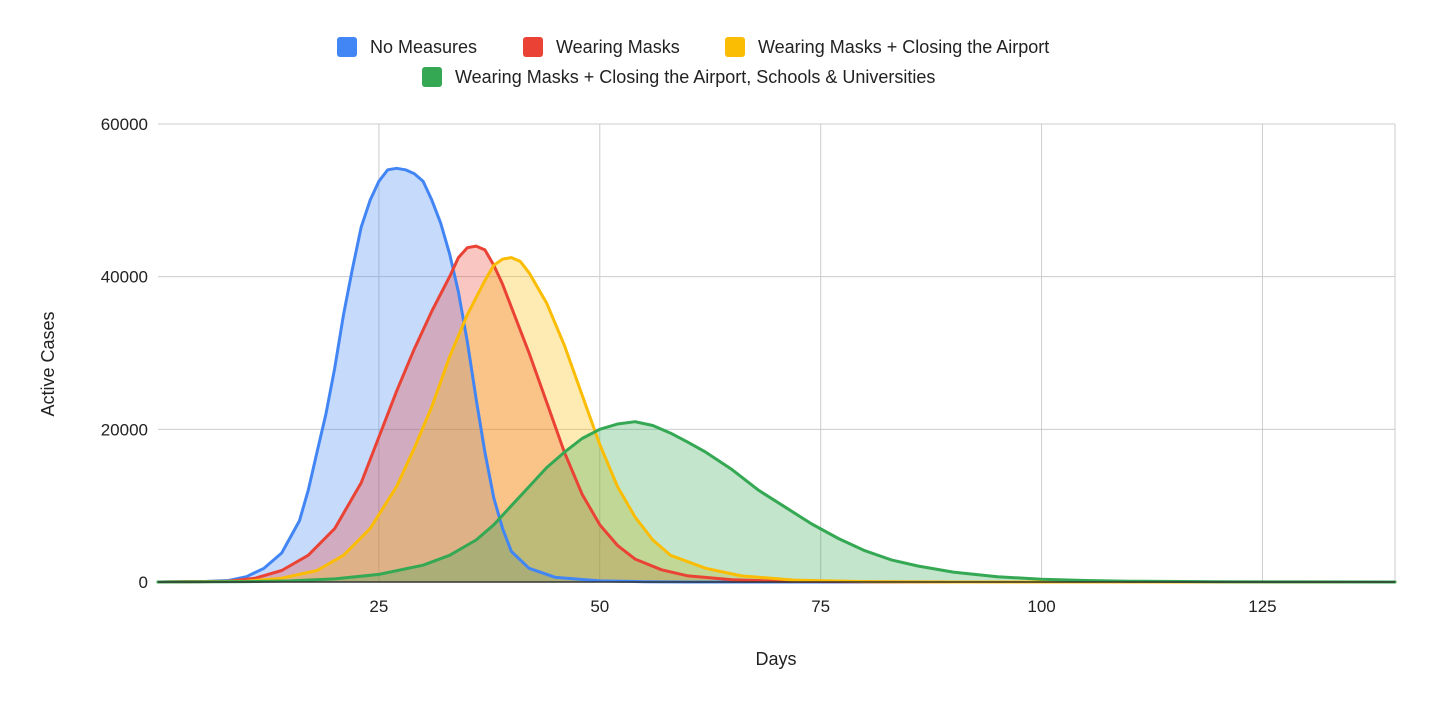  I want to click on x-tick-label: 75, so click(820, 606).